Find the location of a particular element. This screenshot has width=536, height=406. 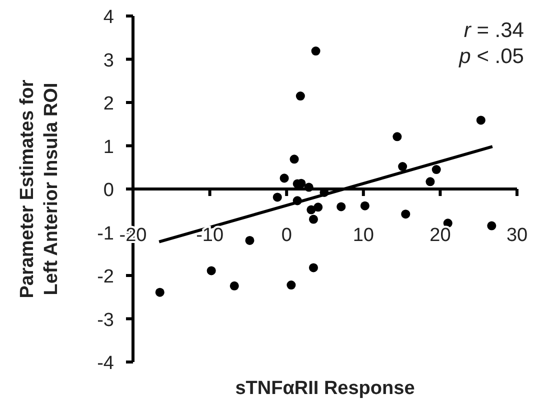

x-tick-label: 30 is located at coordinates (517, 235).